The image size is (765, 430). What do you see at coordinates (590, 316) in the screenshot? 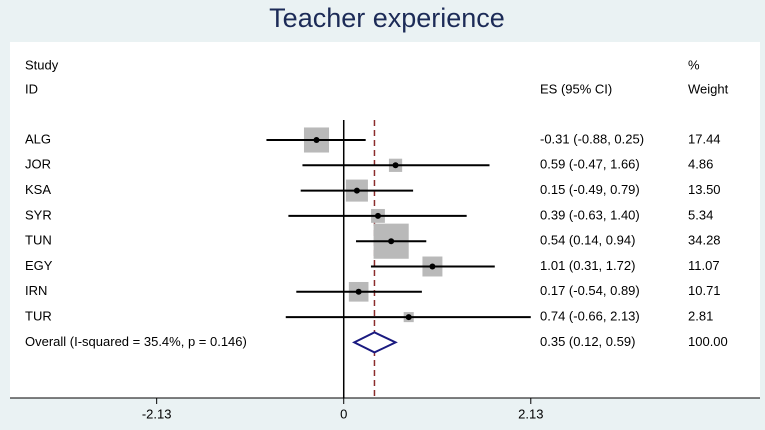
I see `es-label: 0.74 (-0.66, 2.13)` at bounding box center [590, 316].